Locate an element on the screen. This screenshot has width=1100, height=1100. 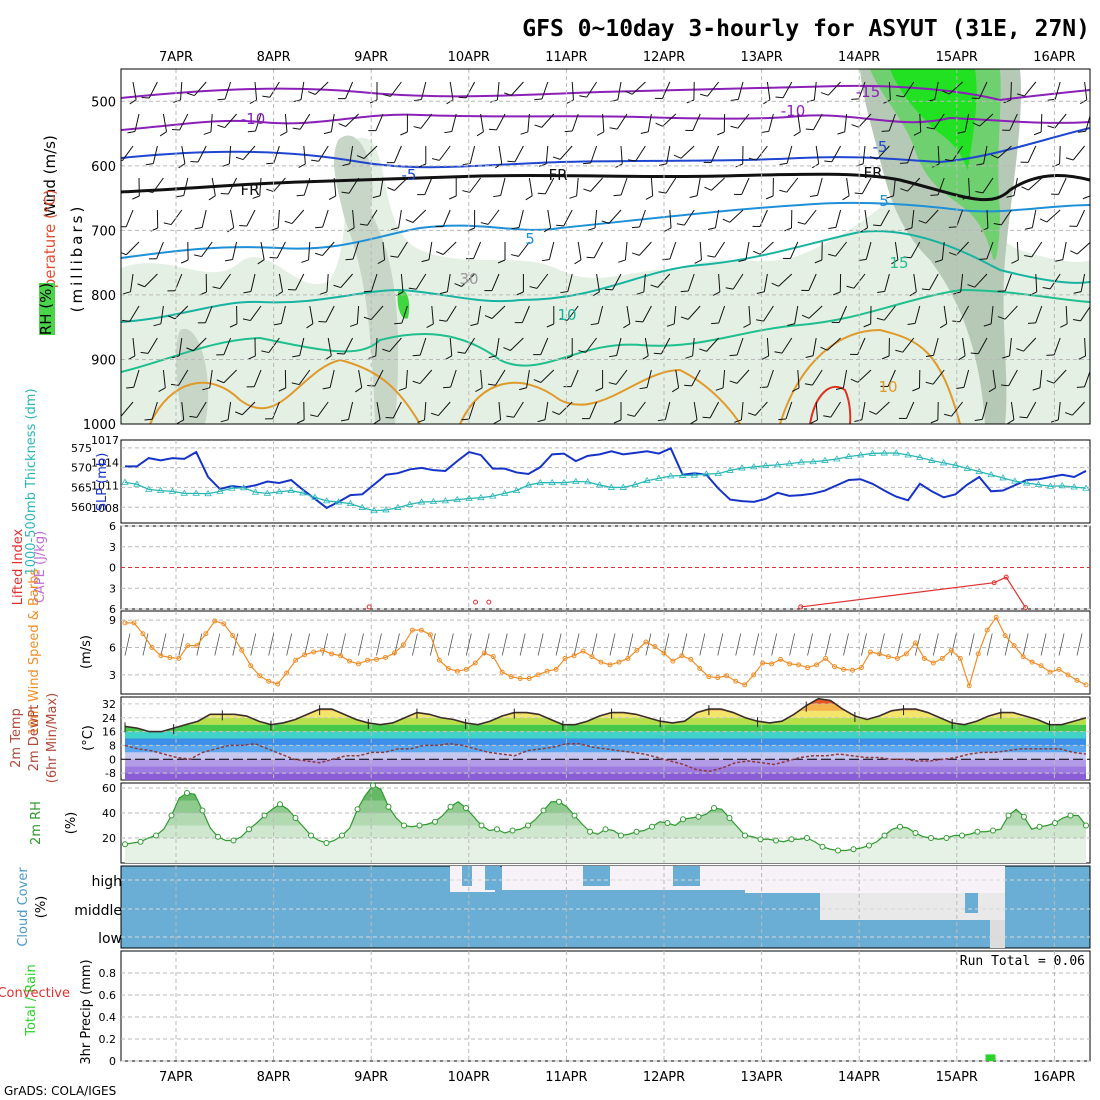
precip-convective-ylabel: Convective is located at coordinates (35, 993).